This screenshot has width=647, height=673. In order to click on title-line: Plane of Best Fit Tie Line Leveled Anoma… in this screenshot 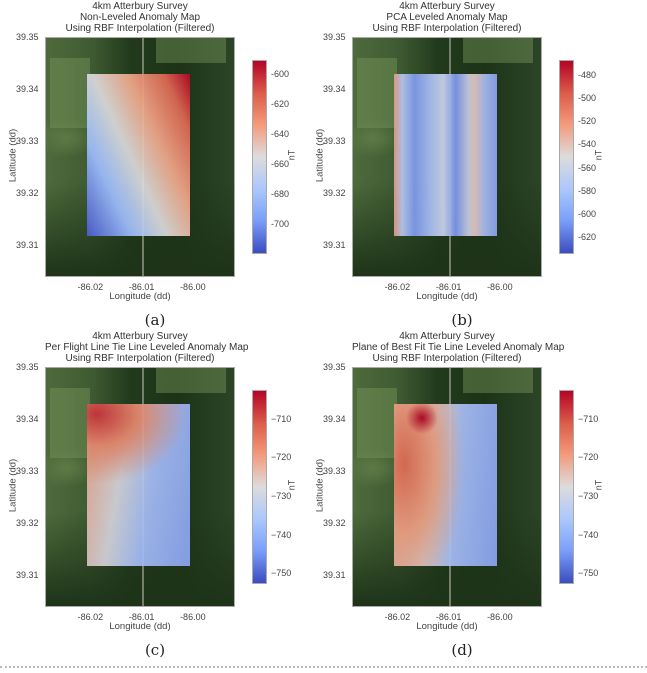, I will do `click(458, 347)`.